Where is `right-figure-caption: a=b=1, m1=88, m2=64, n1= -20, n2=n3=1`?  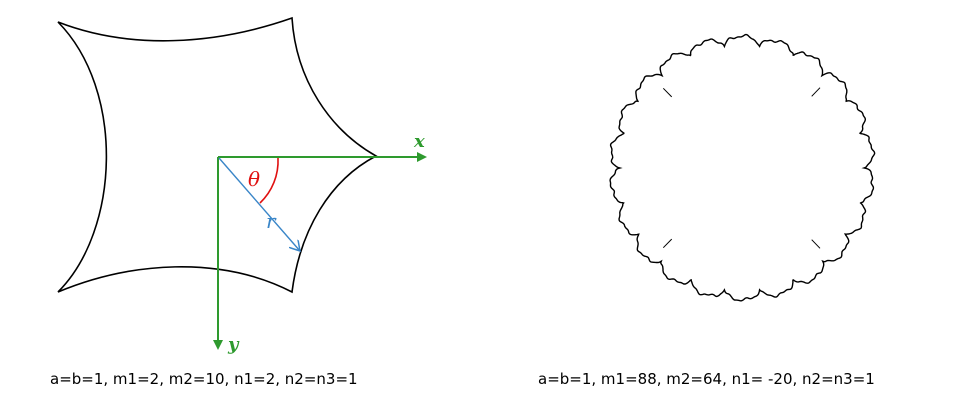
right-figure-caption: a=b=1, m1=88, m2=64, n1= -20, n2=n3=1 is located at coordinates (706, 379).